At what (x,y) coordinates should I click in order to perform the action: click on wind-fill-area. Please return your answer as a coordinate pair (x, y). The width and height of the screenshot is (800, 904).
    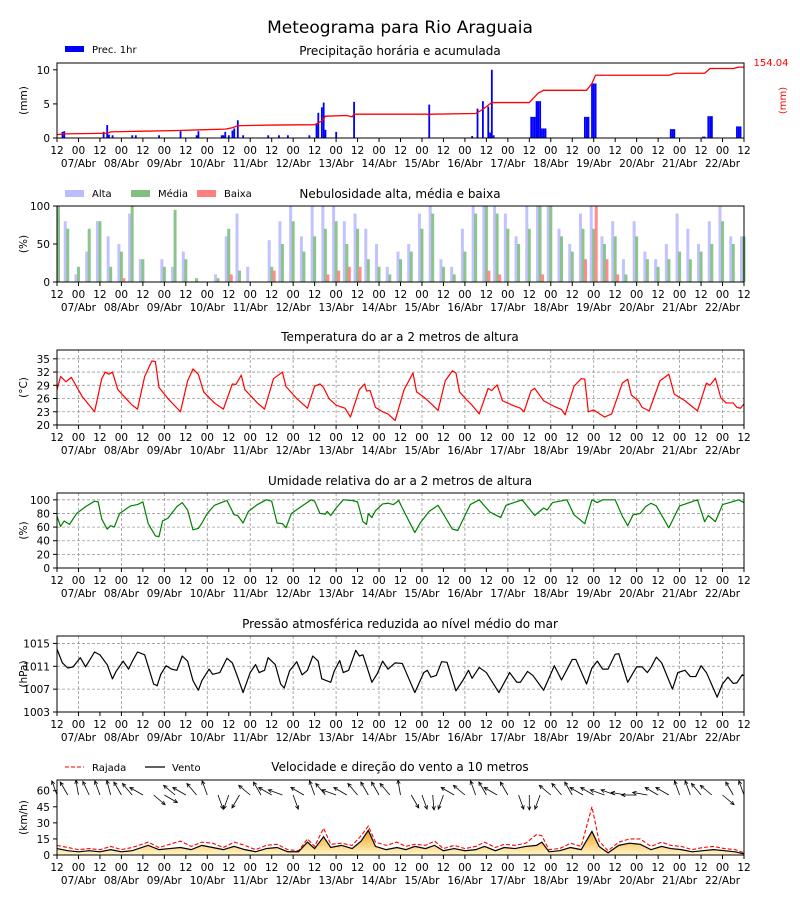
    Looking at the image, I should click on (400, 842).